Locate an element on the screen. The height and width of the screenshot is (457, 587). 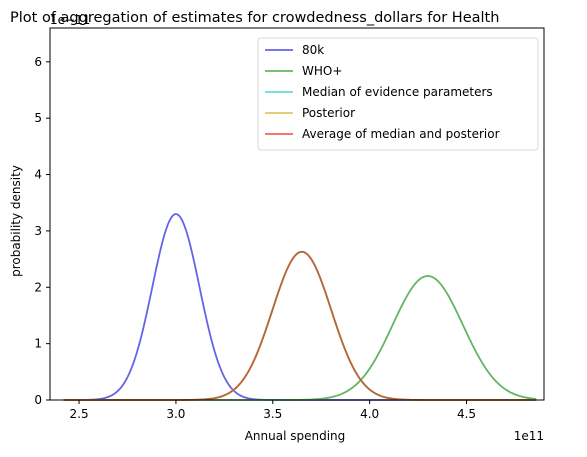
y-tick-label: 6 is located at coordinates (38, 62).